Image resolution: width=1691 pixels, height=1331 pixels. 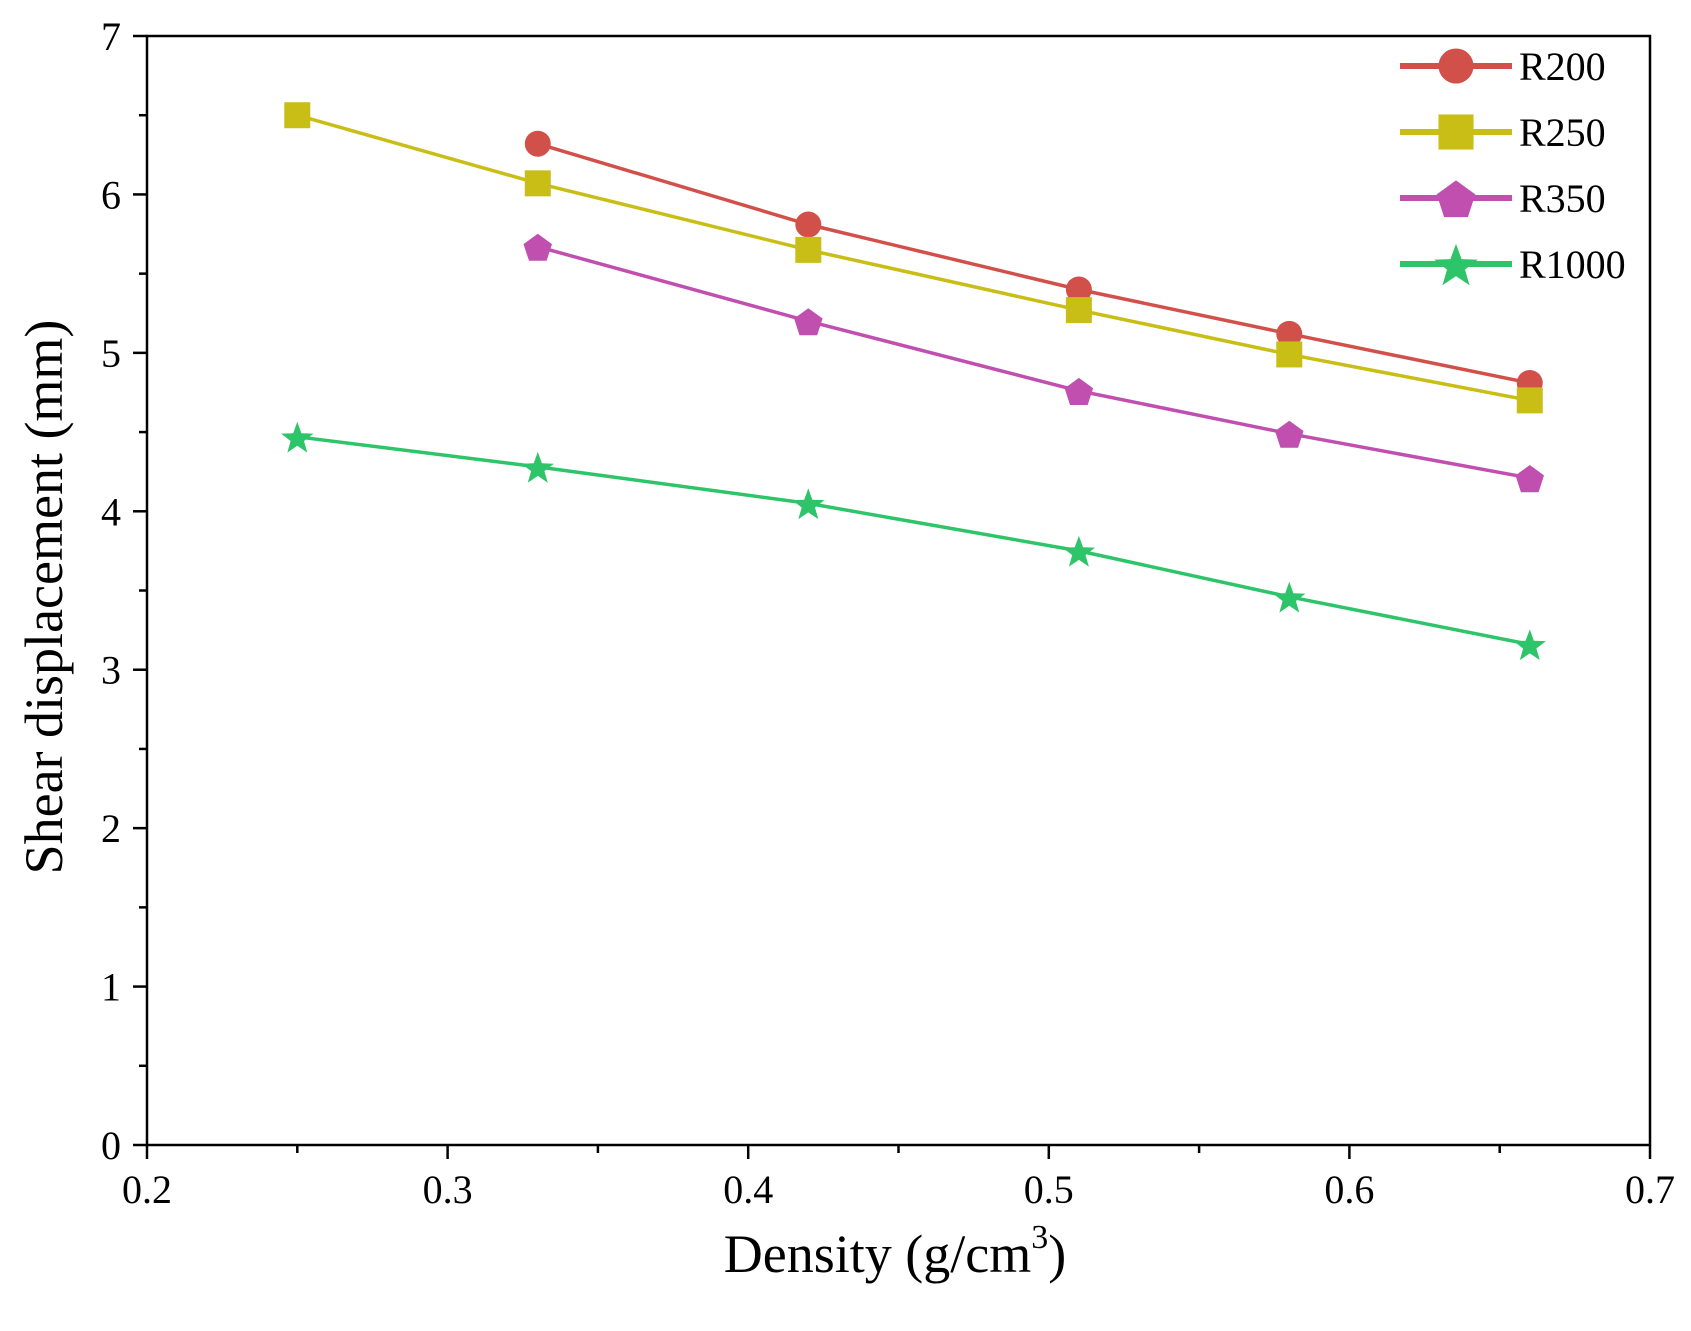 I want to click on y-axis-title: Shear displacement (mm), so click(x=44, y=597).